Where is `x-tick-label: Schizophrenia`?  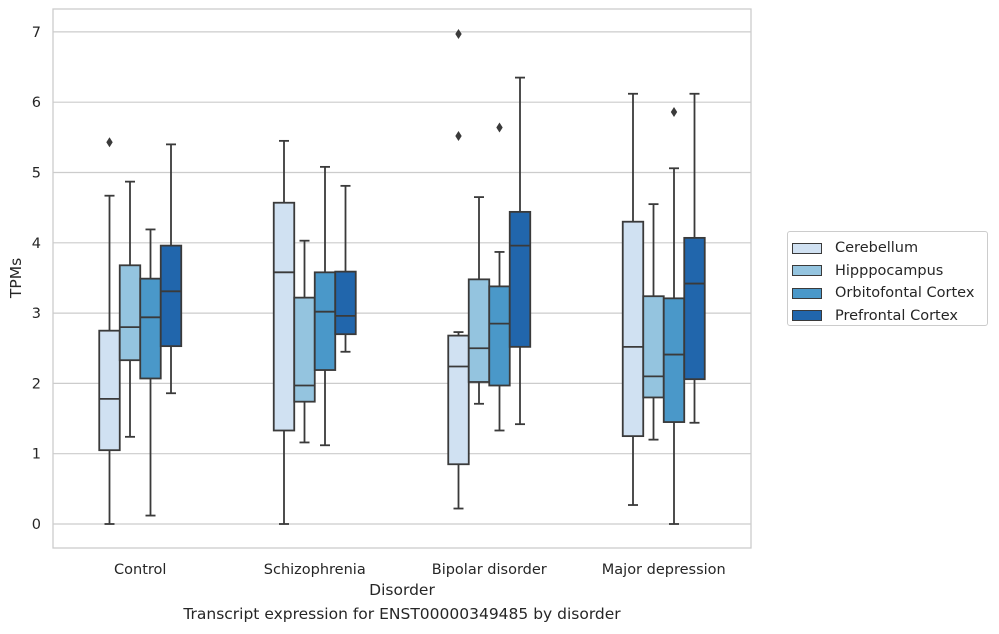
x-tick-label: Schizophrenia is located at coordinates (315, 570).